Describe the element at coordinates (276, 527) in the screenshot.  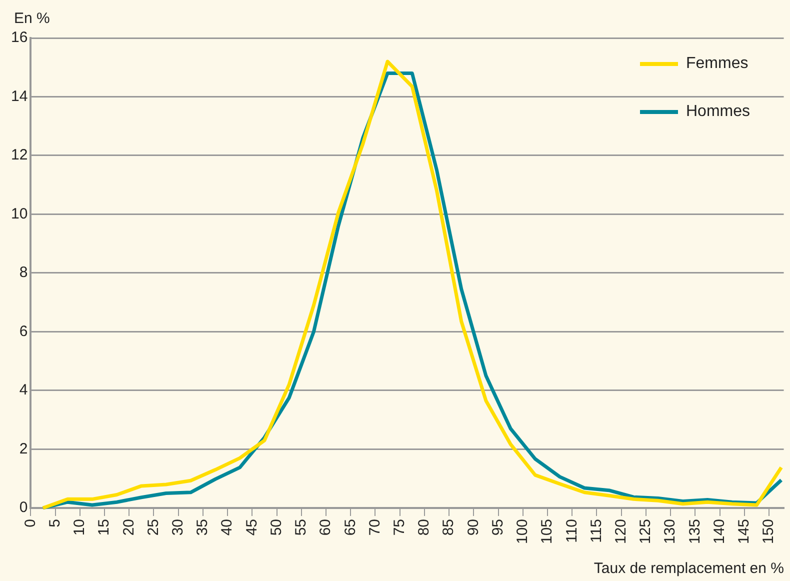
I see `x-tick-label: 50` at that location.